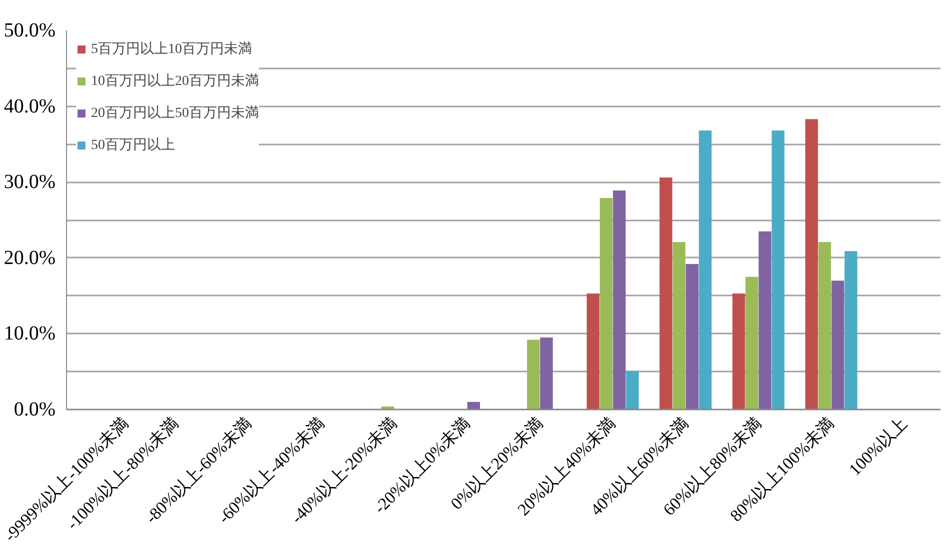 The height and width of the screenshot is (555, 944). Describe the element at coordinates (30, 257) in the screenshot. I see `y-tick-label: 20.0%` at that location.